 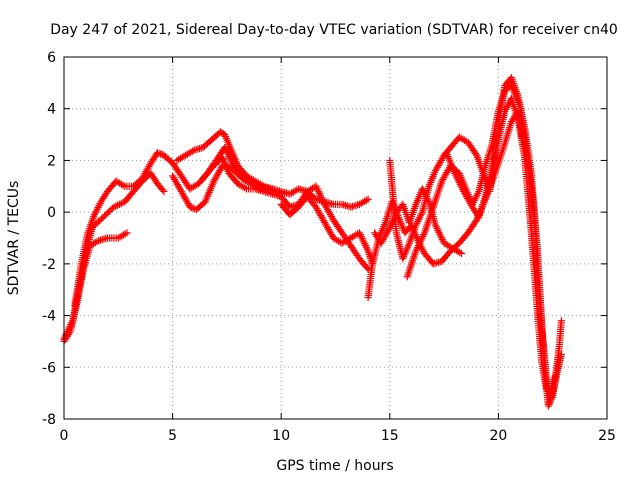 What do you see at coordinates (49, 368) in the screenshot?
I see `y-tick-label: -6` at bounding box center [49, 368].